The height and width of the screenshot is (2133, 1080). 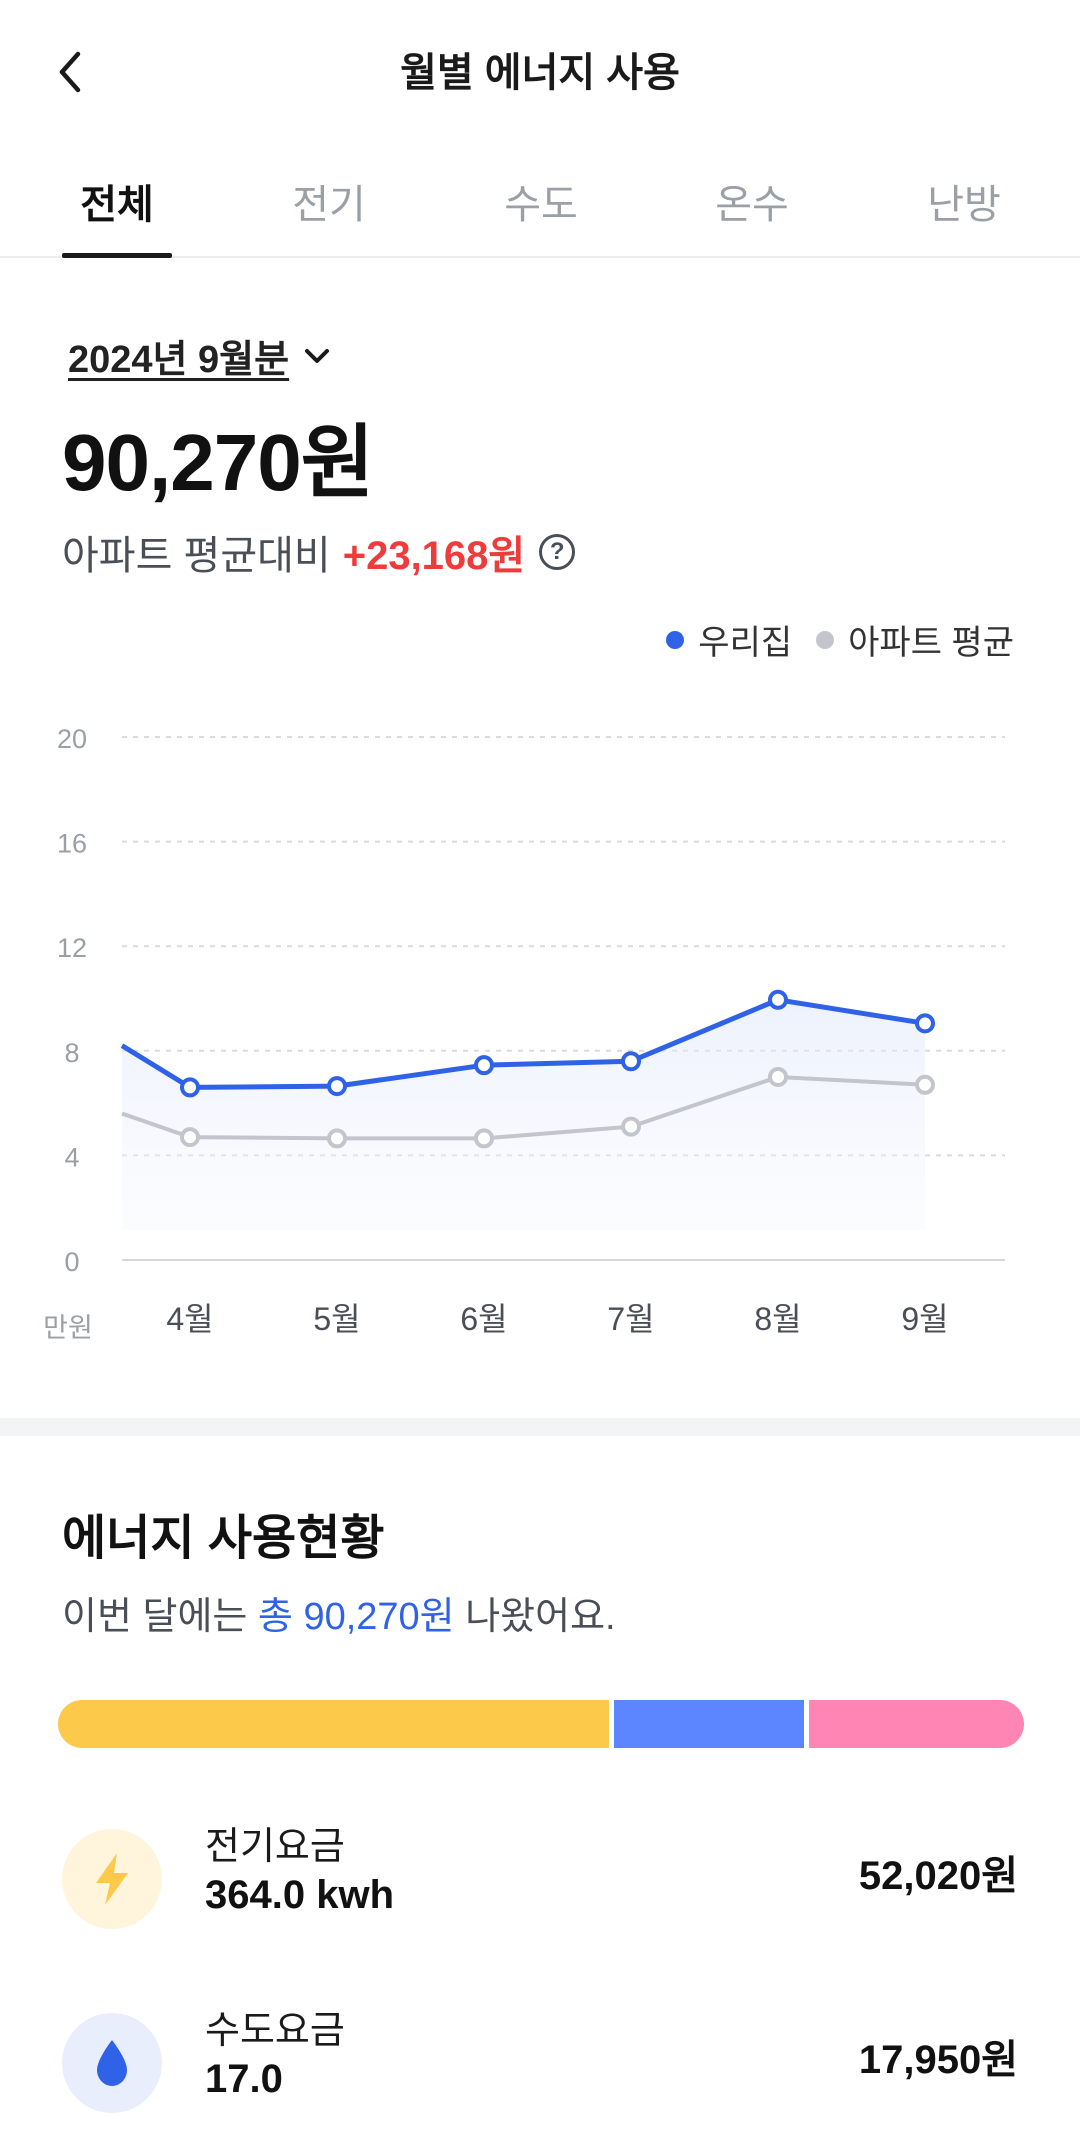 I want to click on item-name: 수도요금, so click(x=275, y=2031).